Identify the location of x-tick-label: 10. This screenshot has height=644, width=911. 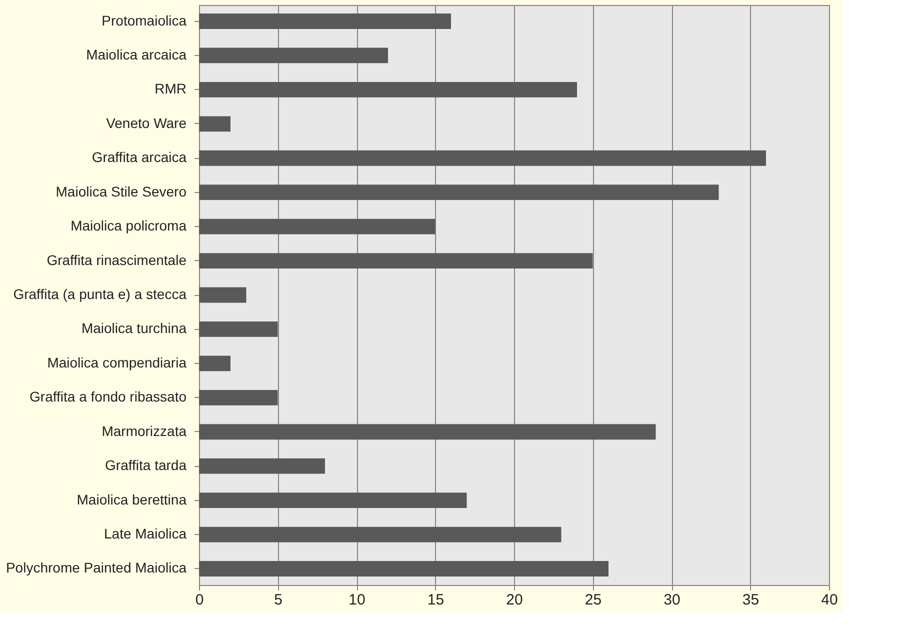
(357, 600).